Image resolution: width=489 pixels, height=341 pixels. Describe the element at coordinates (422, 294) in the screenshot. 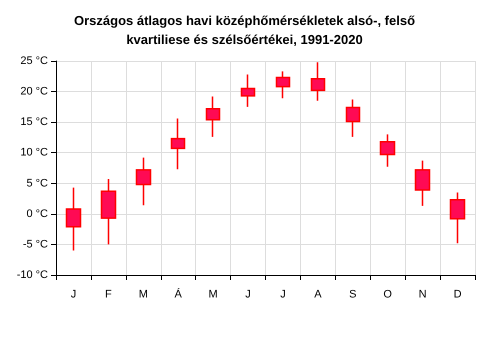

I see `x-tick-label: N` at that location.